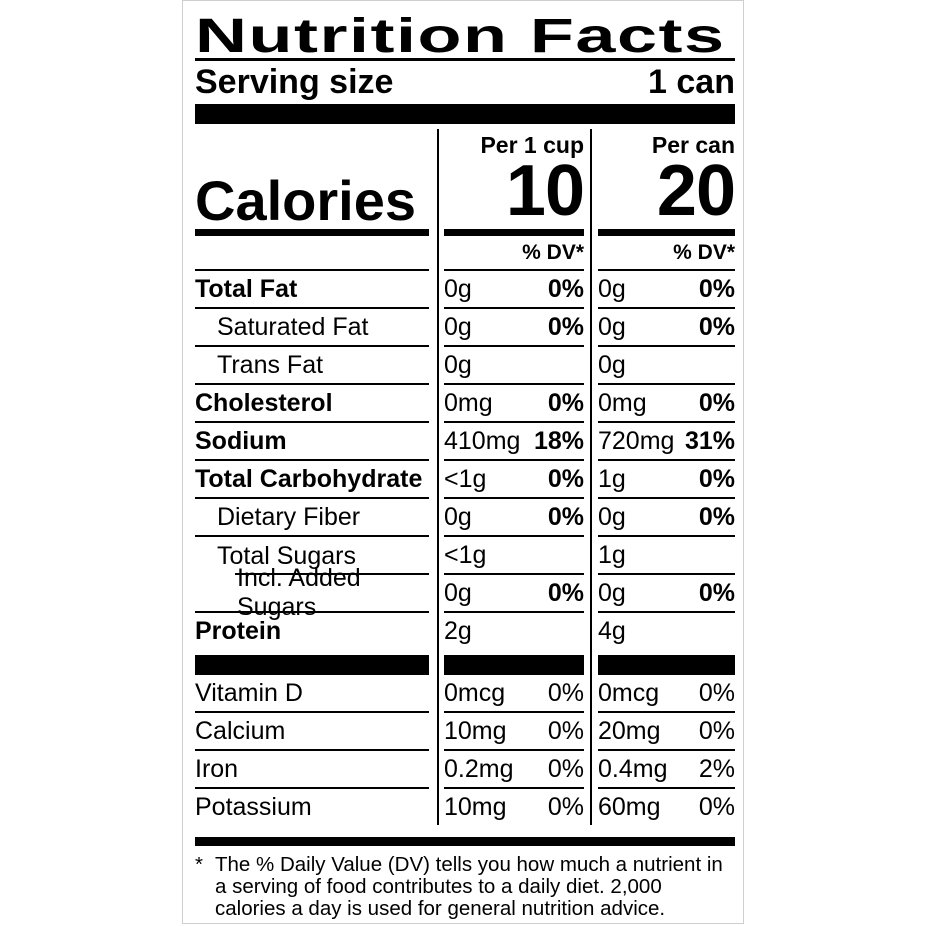 The height and width of the screenshot is (926, 926). What do you see at coordinates (666, 556) in the screenshot?
I see `per-can-cell: 1g` at bounding box center [666, 556].